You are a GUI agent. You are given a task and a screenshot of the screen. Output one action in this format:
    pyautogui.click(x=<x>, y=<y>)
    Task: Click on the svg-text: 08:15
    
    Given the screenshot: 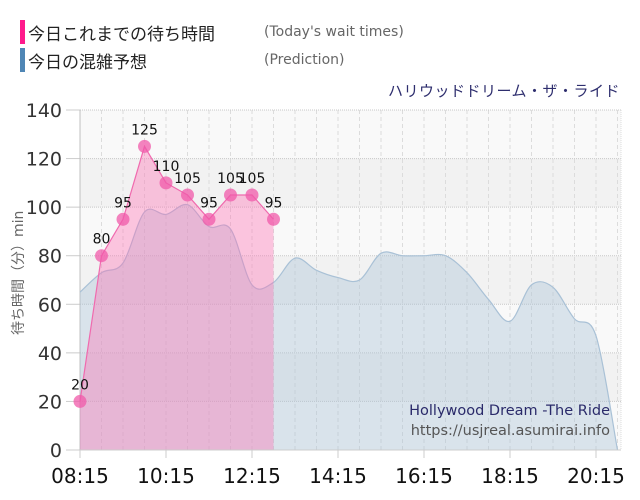 What is the action you would take?
    pyautogui.click(x=80, y=476)
    